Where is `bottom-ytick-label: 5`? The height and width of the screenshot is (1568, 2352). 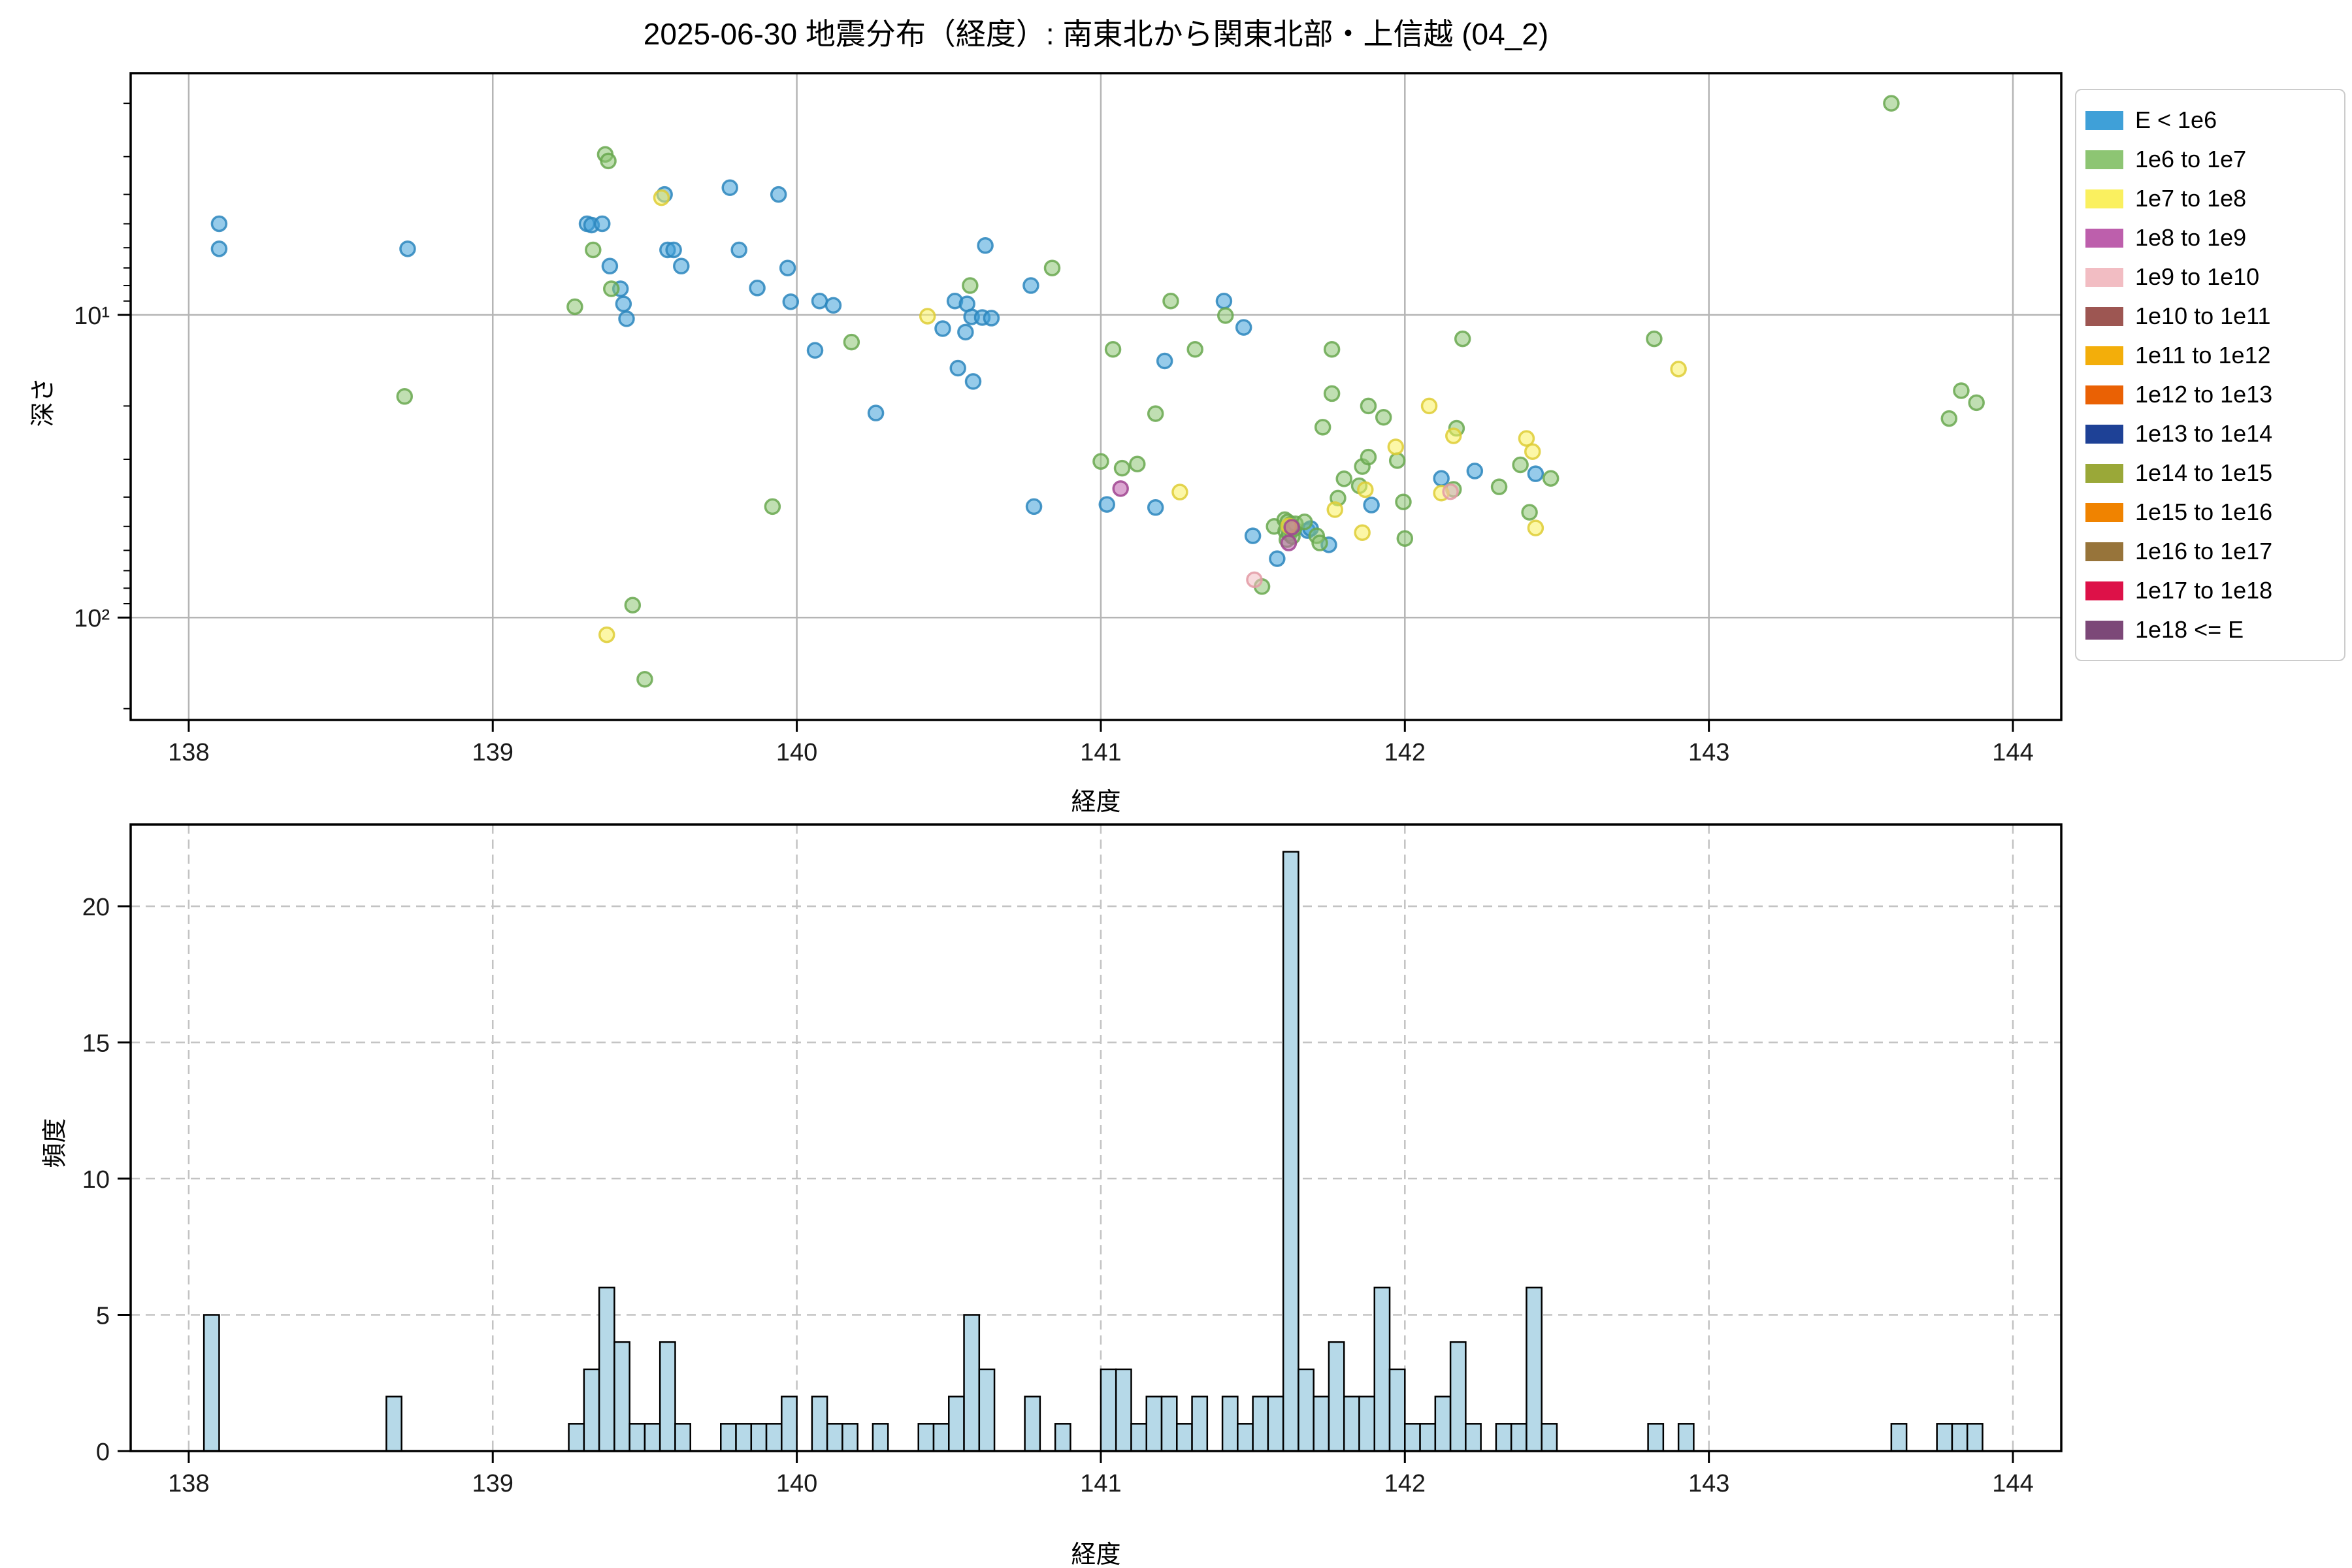
bottom-ytick-label: 5 is located at coordinates (103, 1316).